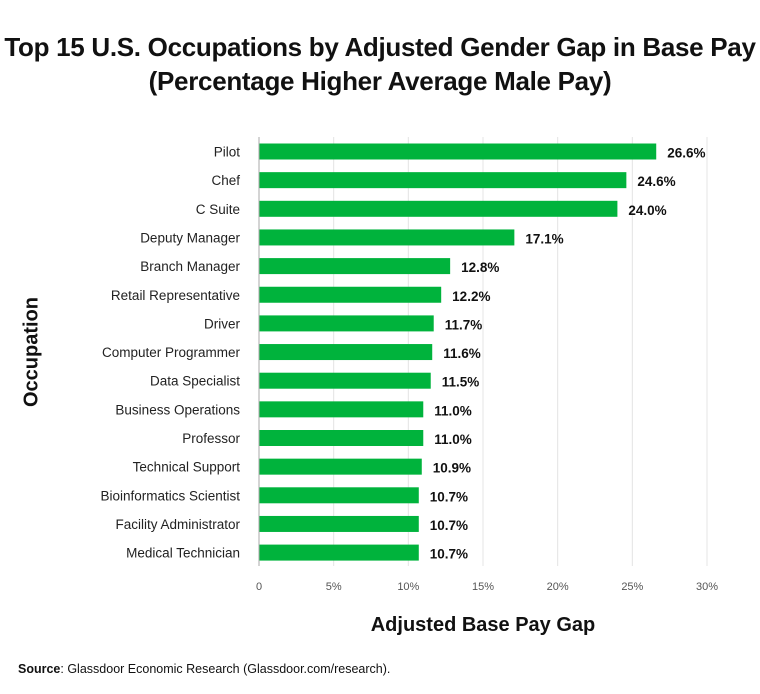 The height and width of the screenshot is (694, 760). What do you see at coordinates (480, 267) in the screenshot?
I see `value-label: 12.8%` at bounding box center [480, 267].